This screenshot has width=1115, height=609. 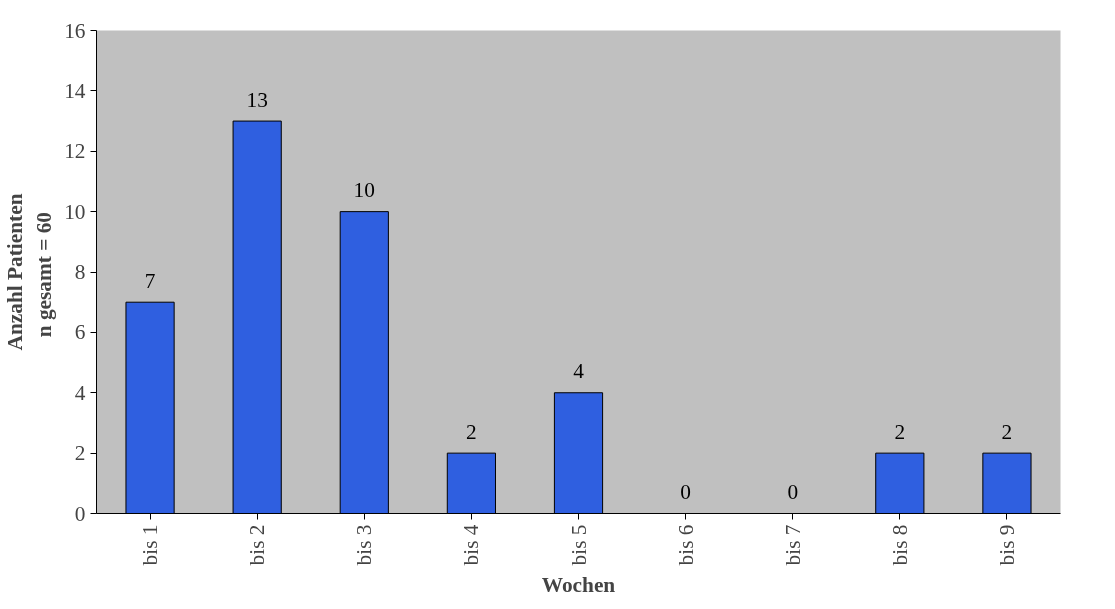 I want to click on x-axis-title: Wochen, so click(x=578, y=585).